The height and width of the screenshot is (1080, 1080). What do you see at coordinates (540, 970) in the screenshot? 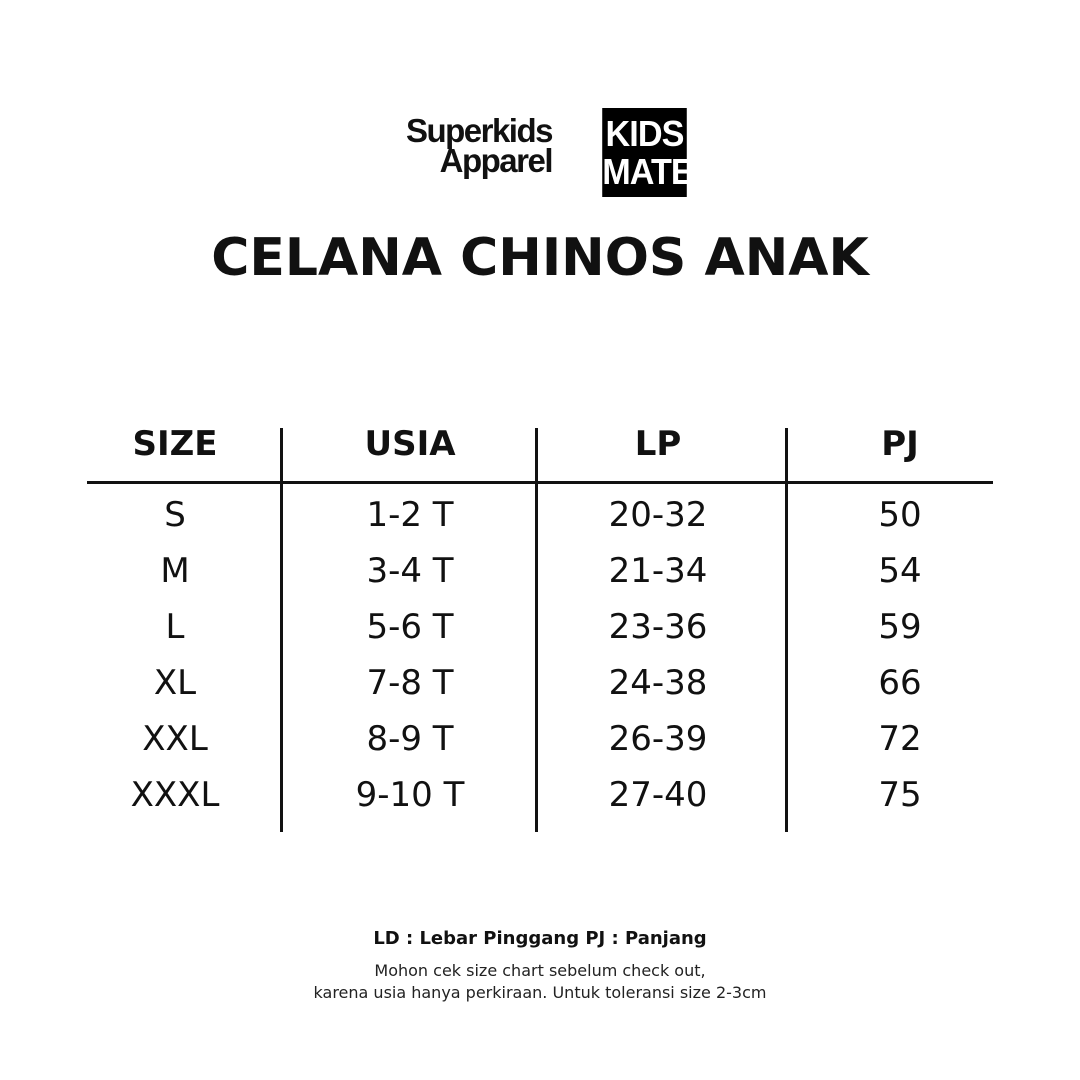
I see `note-line: Mohon cek size chart sebelum check out,` at bounding box center [540, 970].